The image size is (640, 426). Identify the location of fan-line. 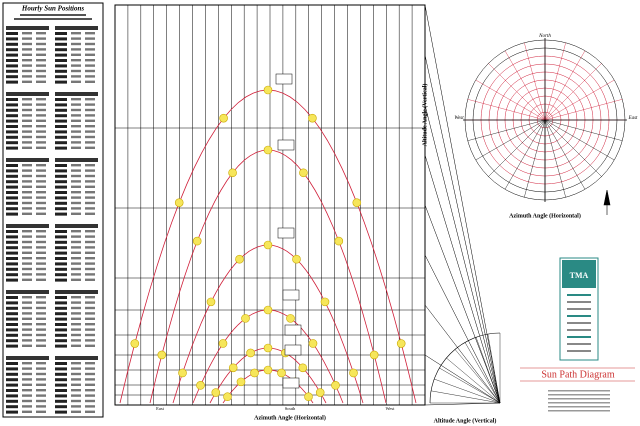
(462, 329).